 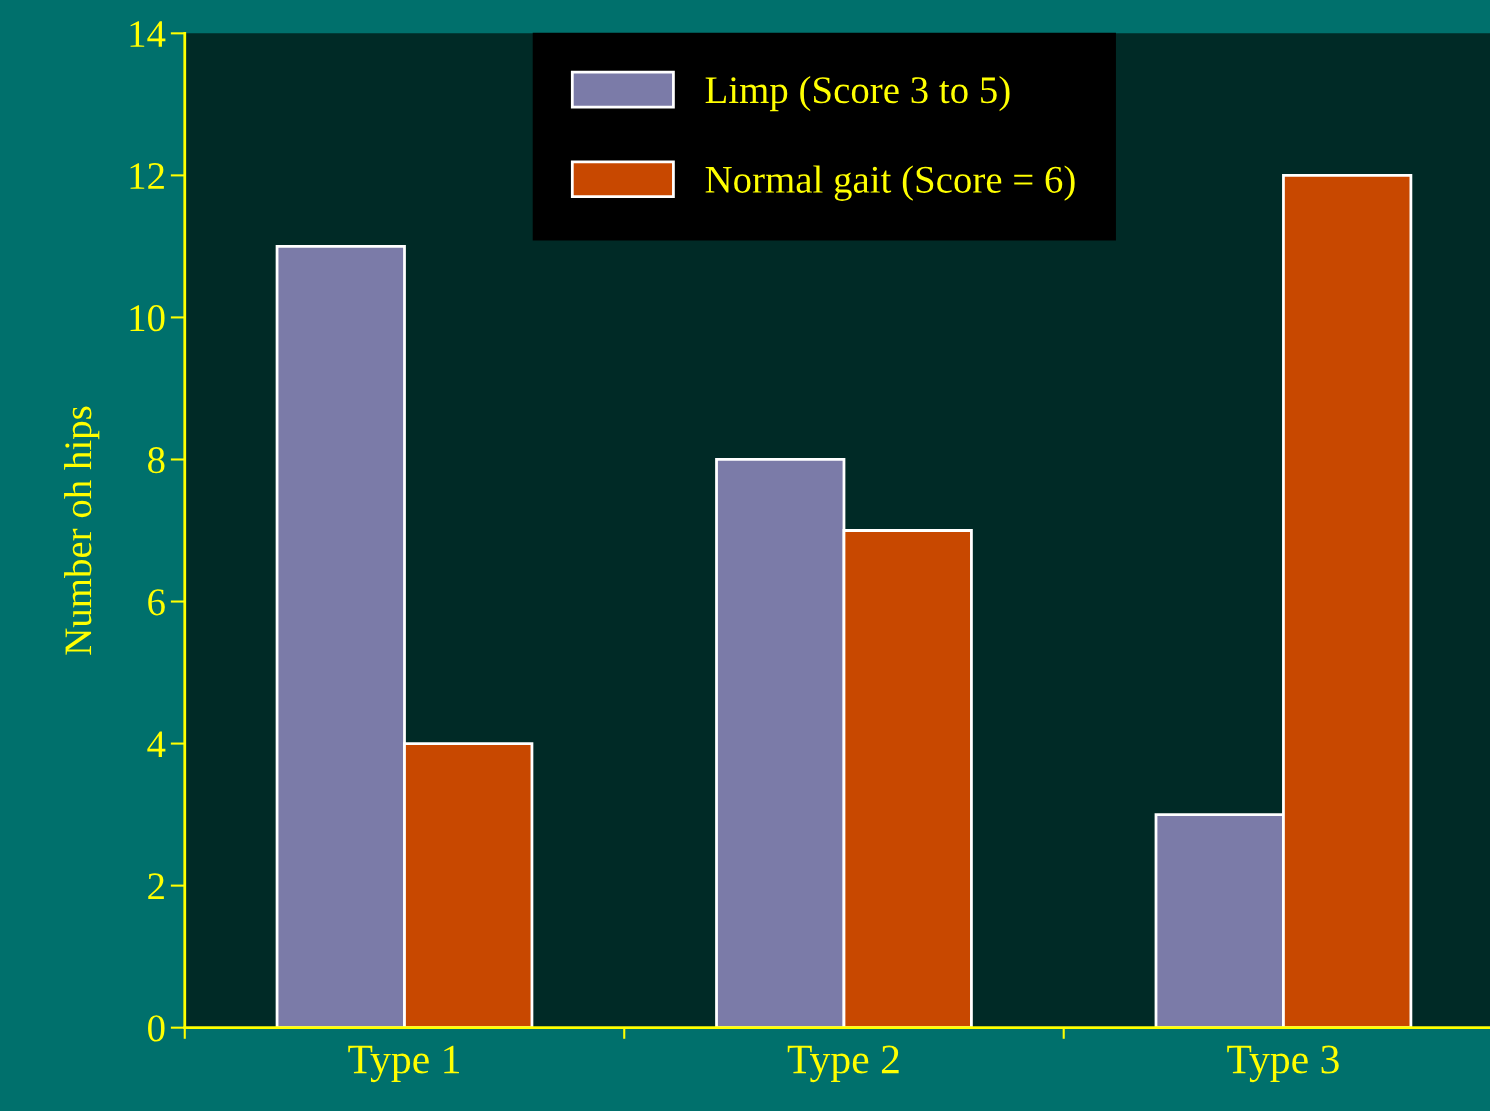 I want to click on x-tick-label: Type 3, so click(x=1283, y=1064).